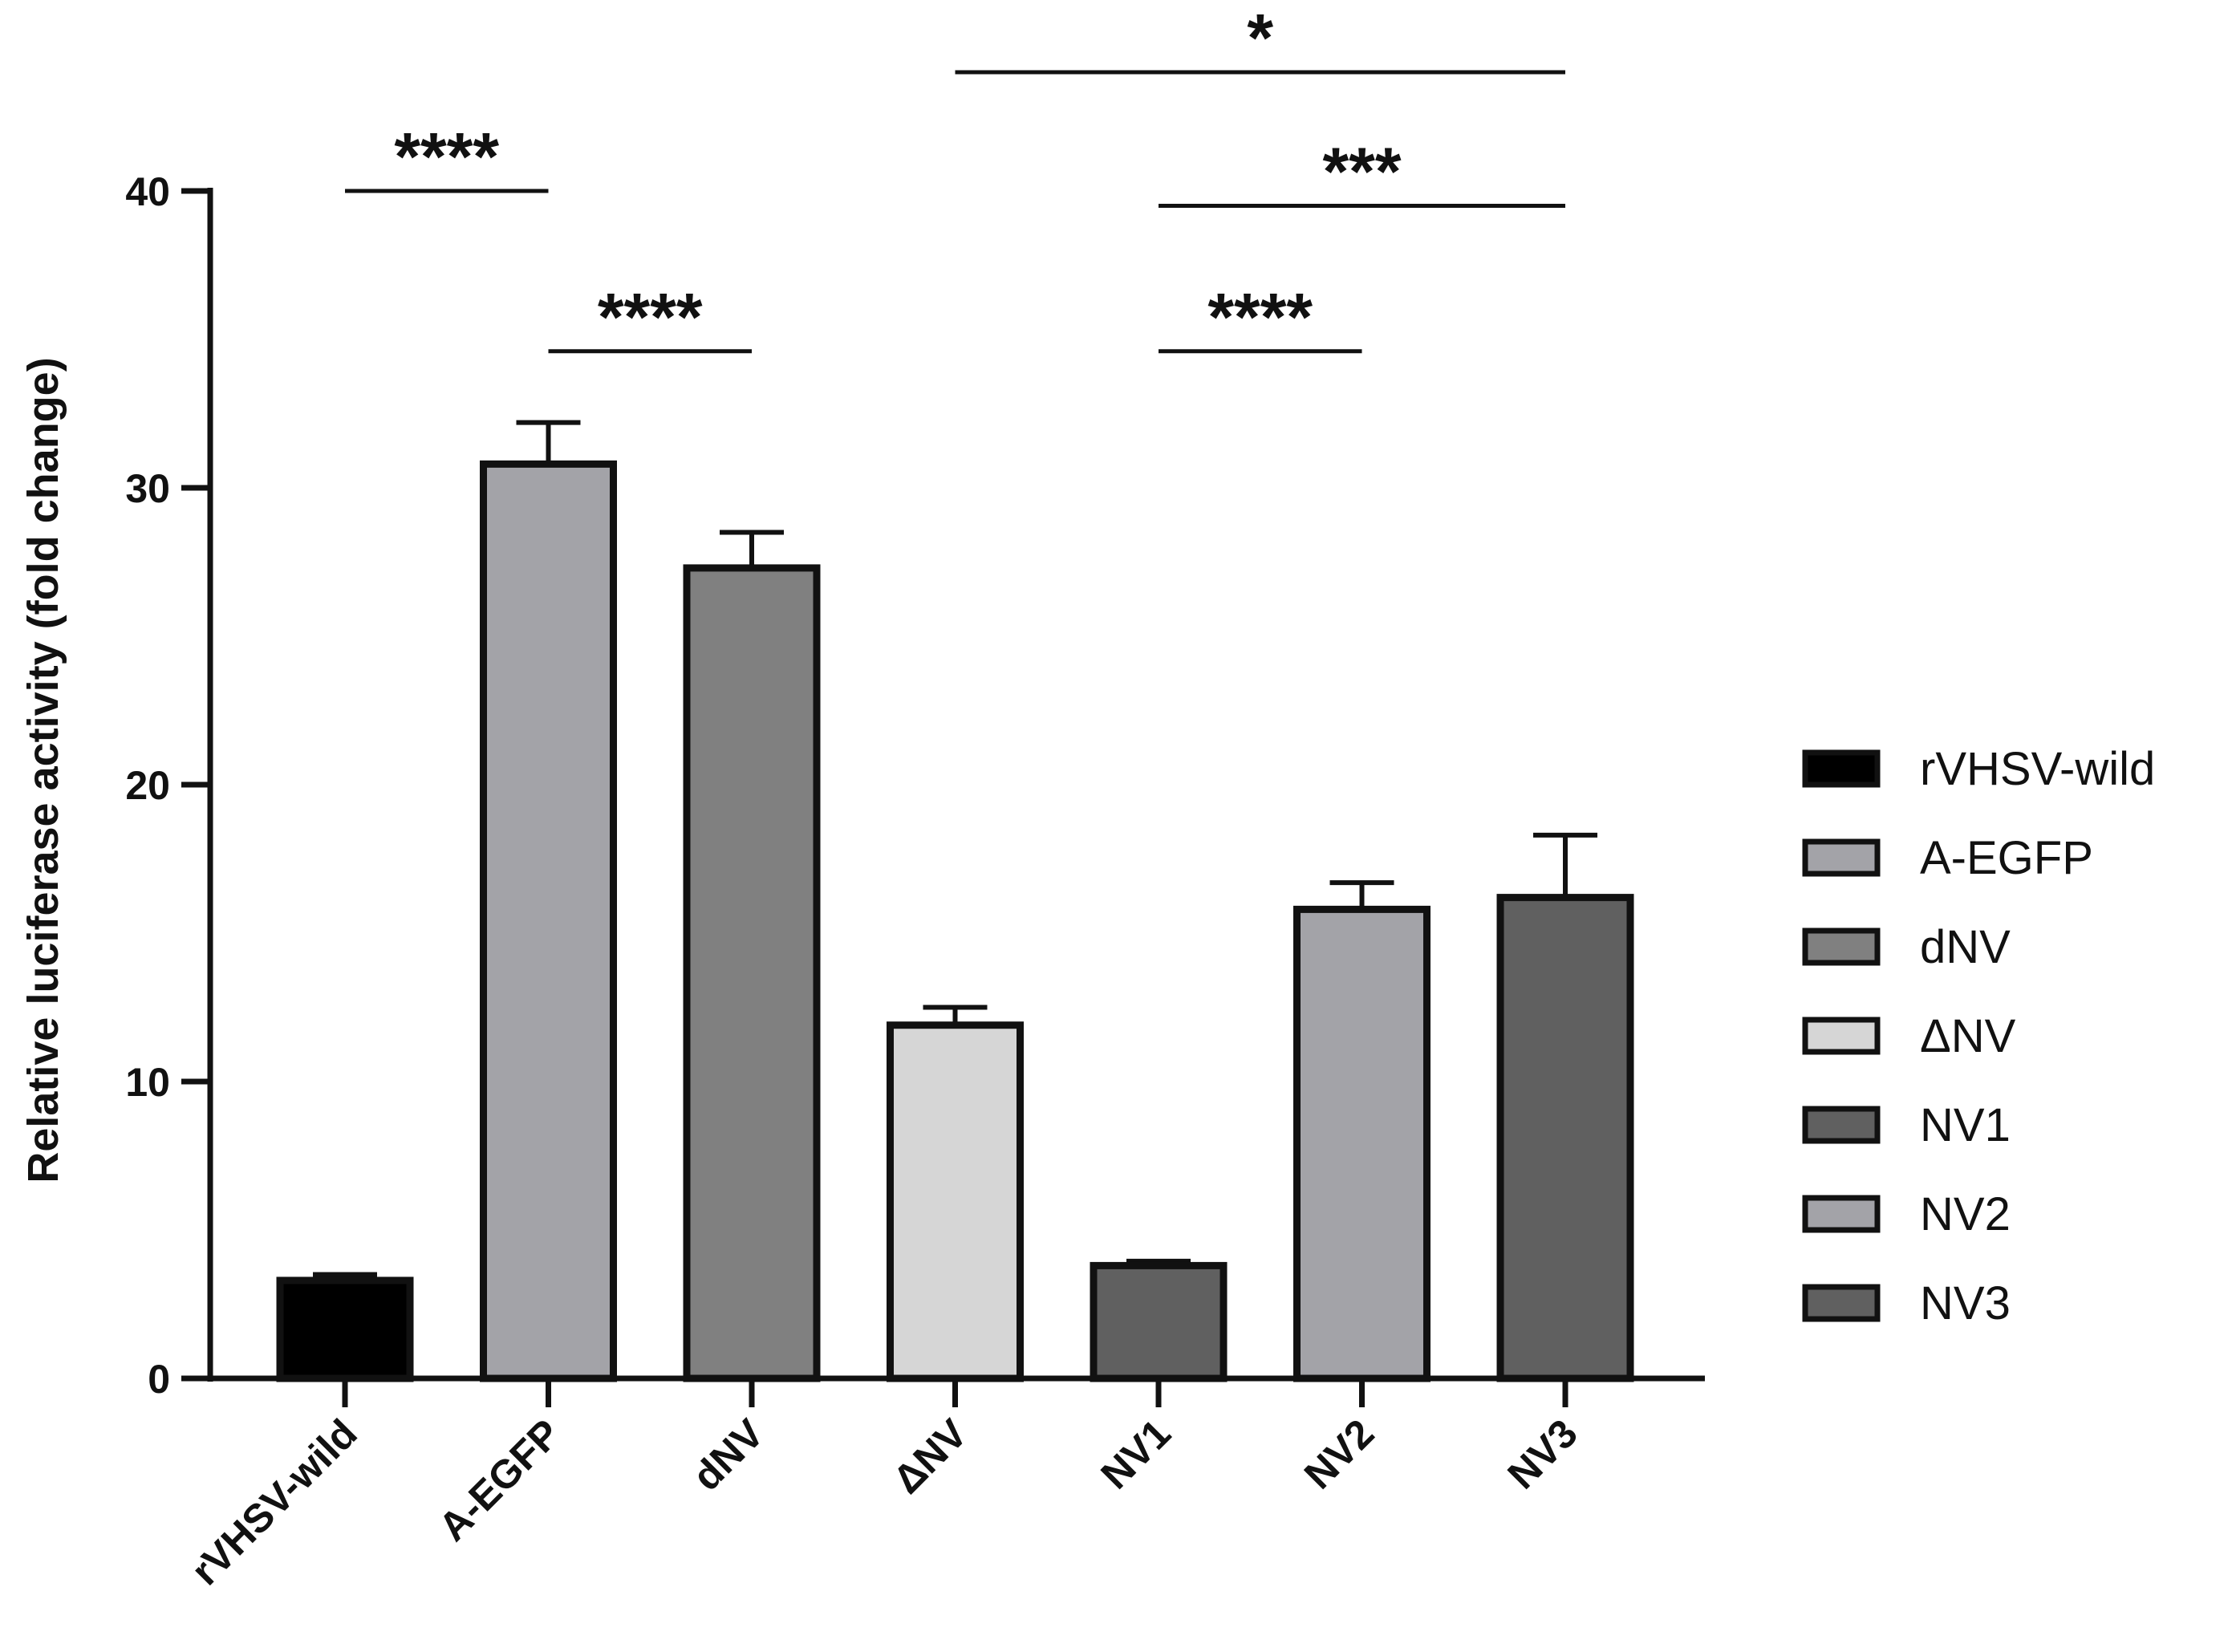  What do you see at coordinates (1260, 37) in the screenshot?
I see `significance-label: *` at bounding box center [1260, 37].